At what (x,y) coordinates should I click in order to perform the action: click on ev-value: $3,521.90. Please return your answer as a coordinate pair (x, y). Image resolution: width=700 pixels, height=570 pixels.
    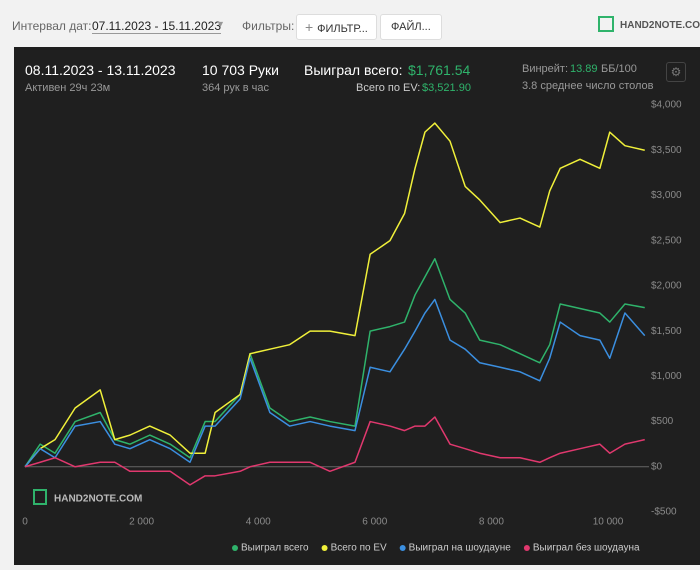
    Looking at the image, I should click on (446, 88).